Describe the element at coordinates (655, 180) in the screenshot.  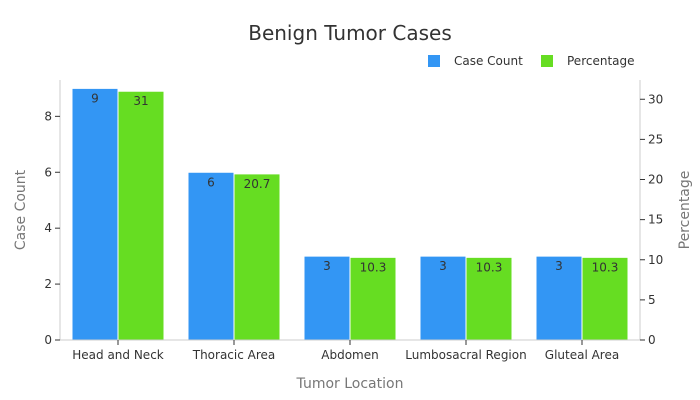
I see `y2-tick-label-20: 20` at that location.